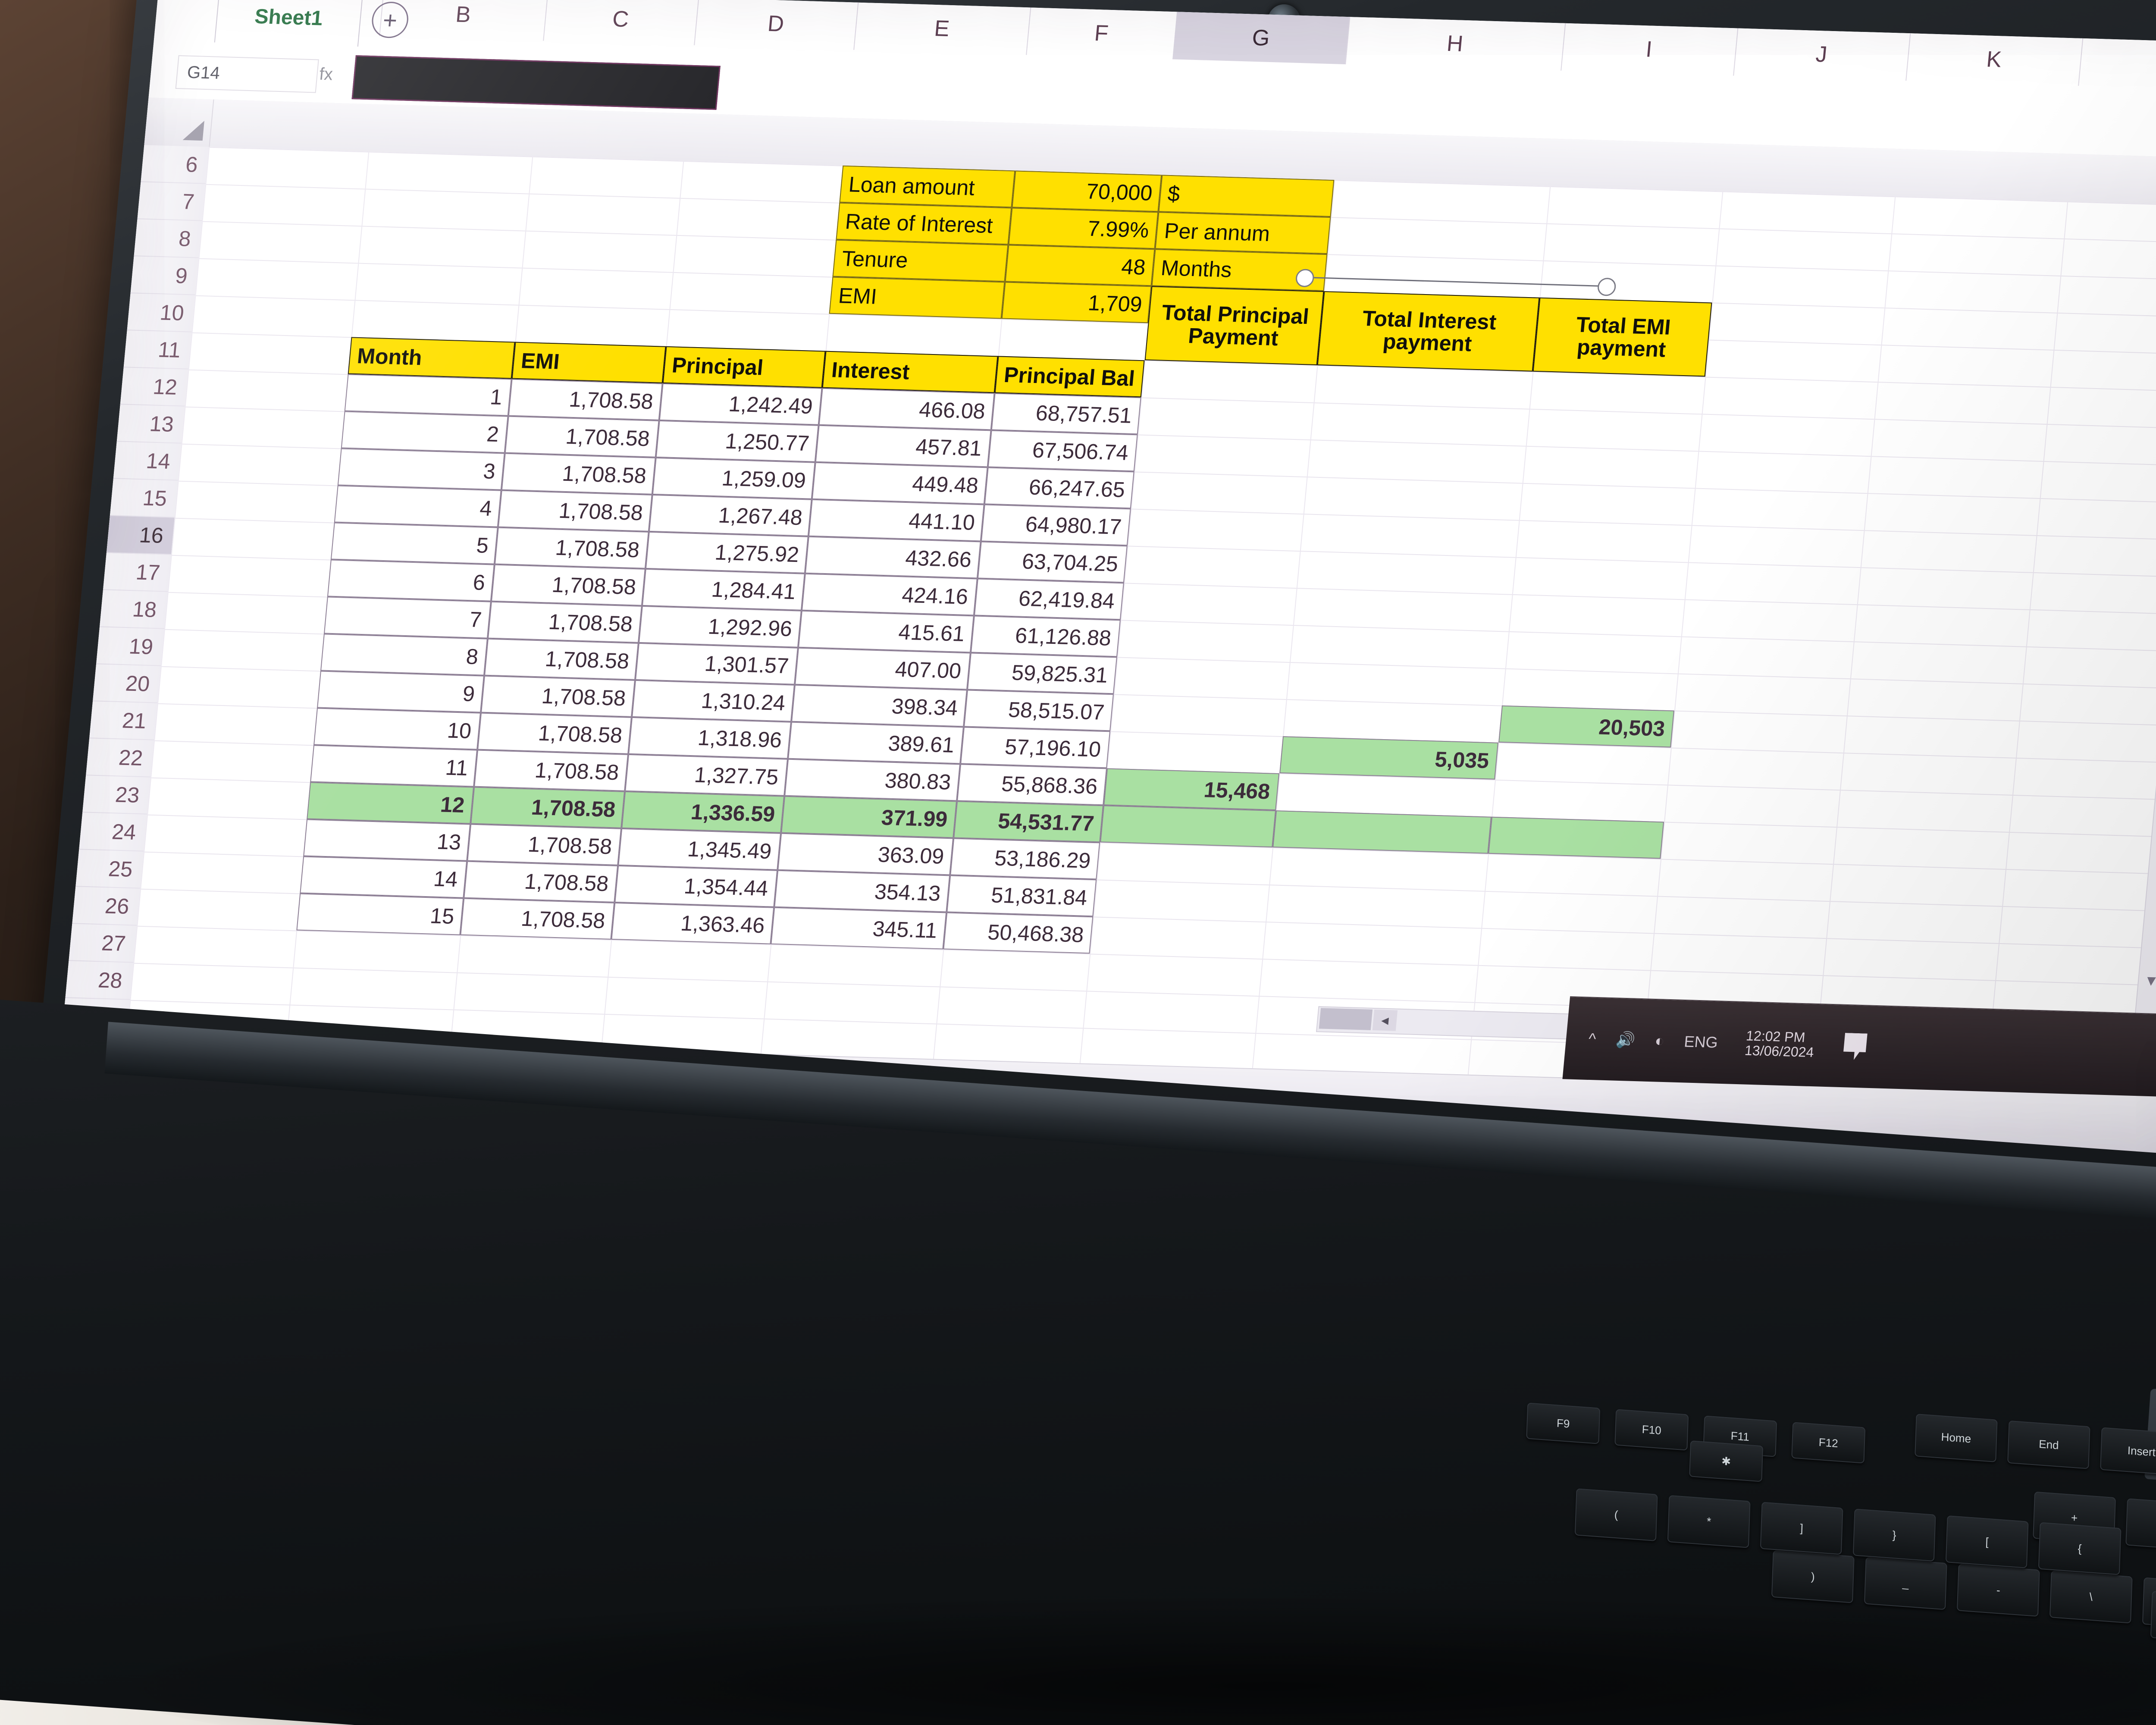 The height and width of the screenshot is (1725, 2156). I want to click on loan-input-unit-1: Per annum, so click(1243, 233).